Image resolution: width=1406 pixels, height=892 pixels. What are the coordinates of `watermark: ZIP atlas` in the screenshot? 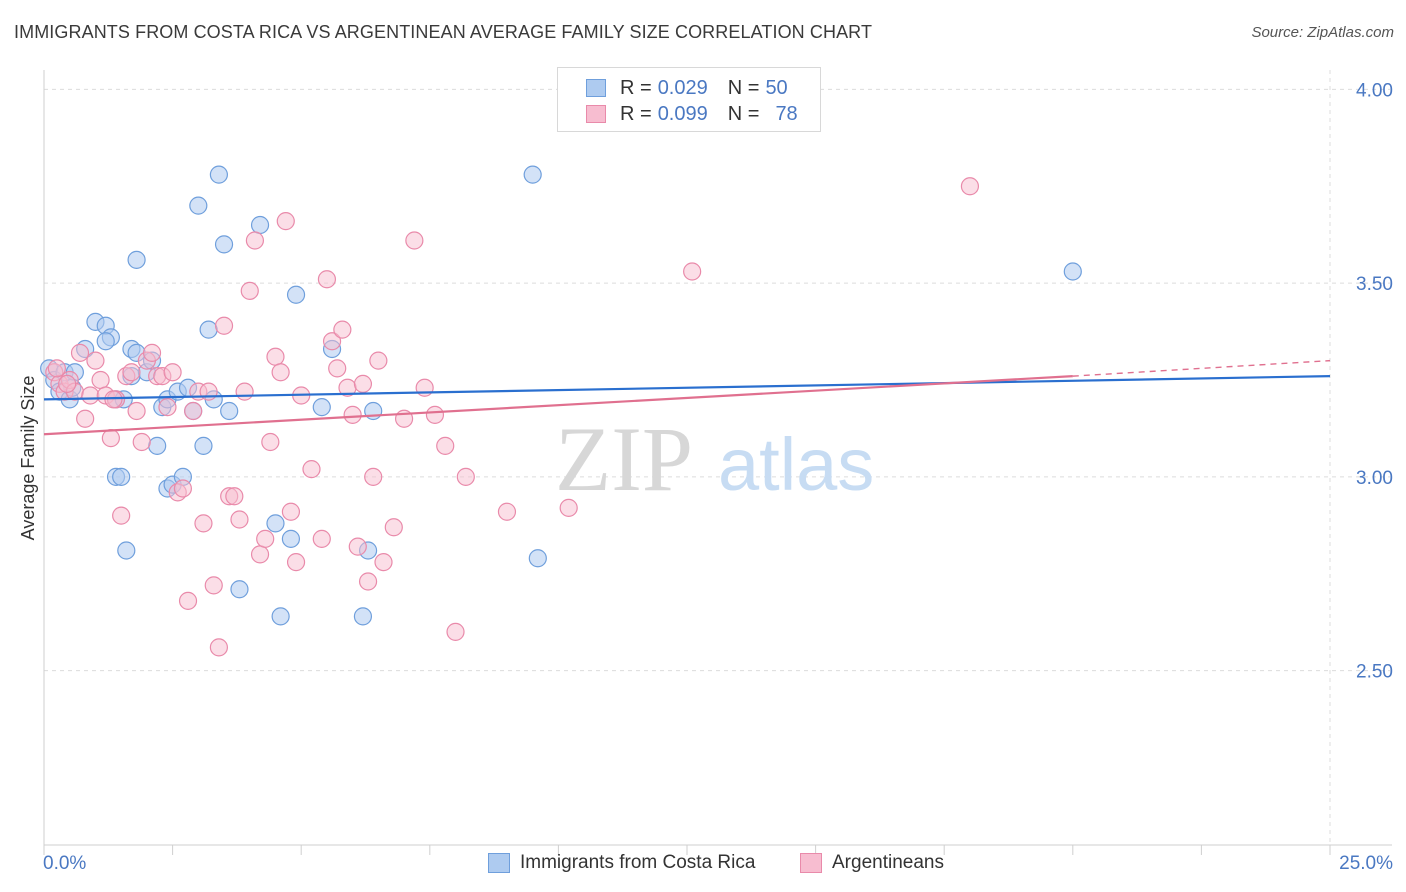 It's located at (714, 459).